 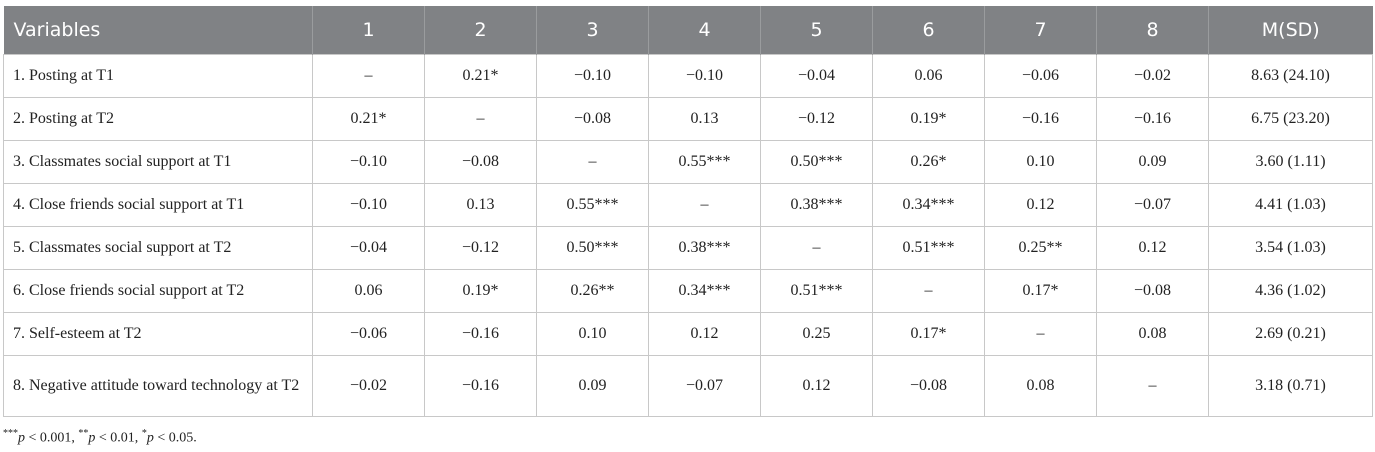 What do you see at coordinates (1290, 334) in the screenshot?
I see `value-cell: 2.69 (0.21)` at bounding box center [1290, 334].